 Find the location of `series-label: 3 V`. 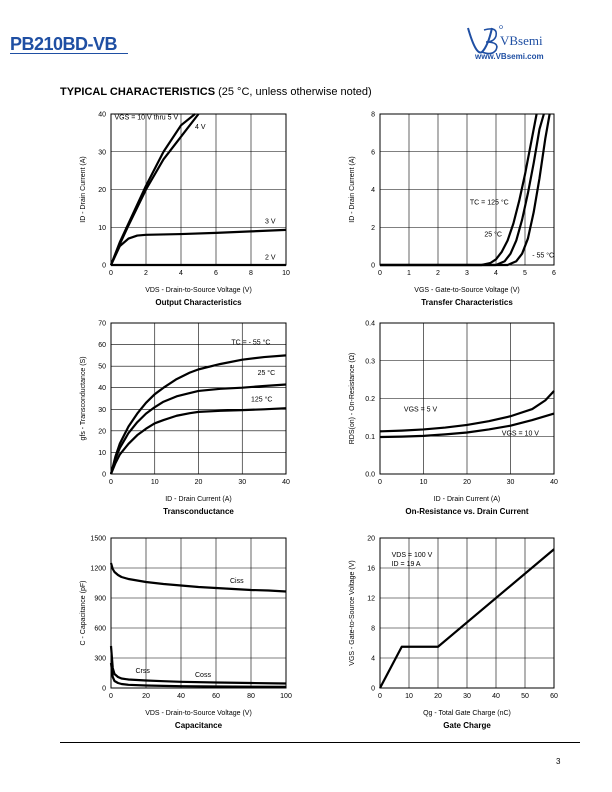

series-label: 3 V is located at coordinates (270, 221).